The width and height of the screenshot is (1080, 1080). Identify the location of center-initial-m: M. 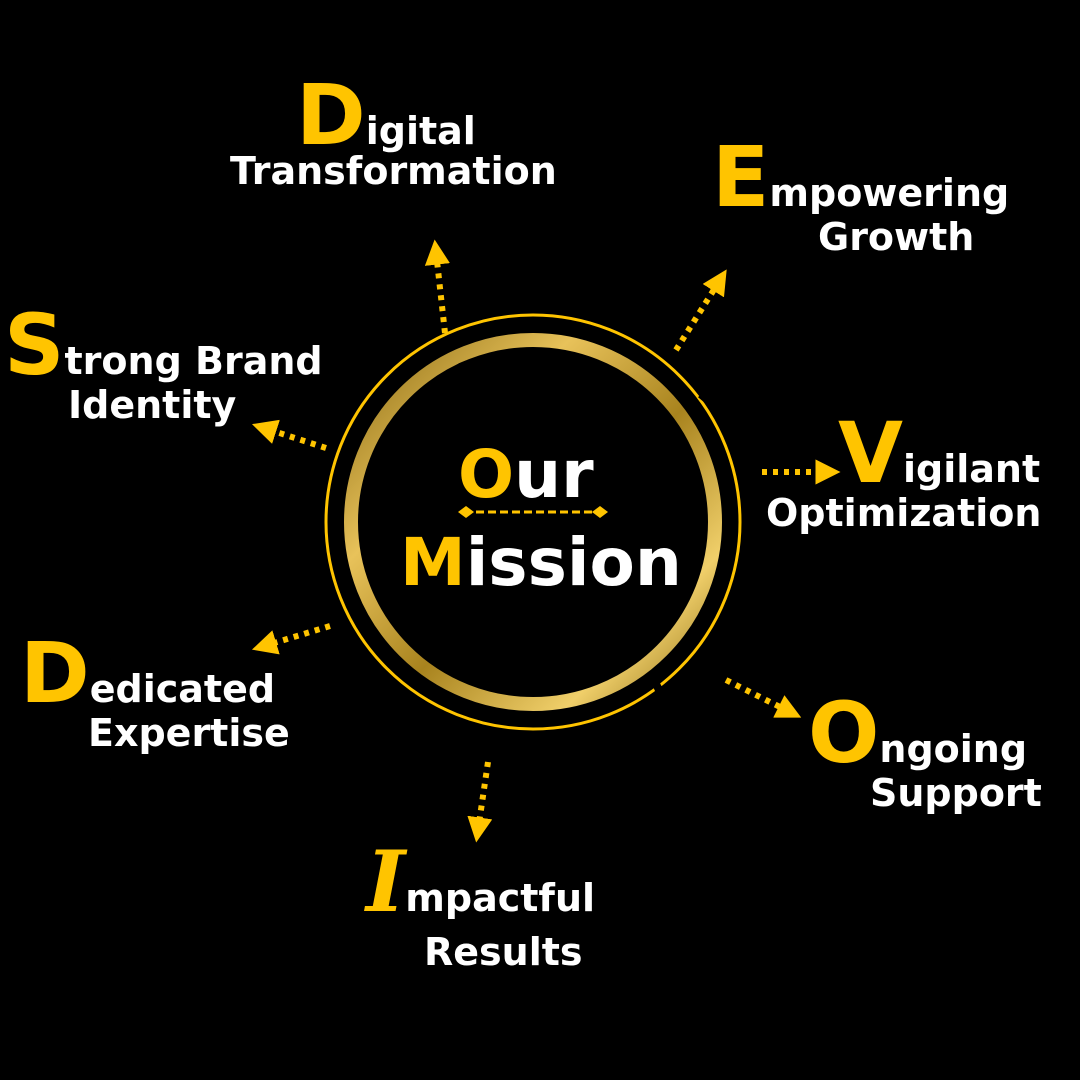
(433, 562).